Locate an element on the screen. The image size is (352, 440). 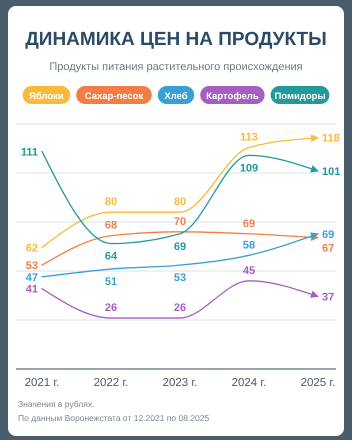
chart-title: ДИНАМИКА ЦЕН НА ПРОДУКТЫ is located at coordinates (176, 39).